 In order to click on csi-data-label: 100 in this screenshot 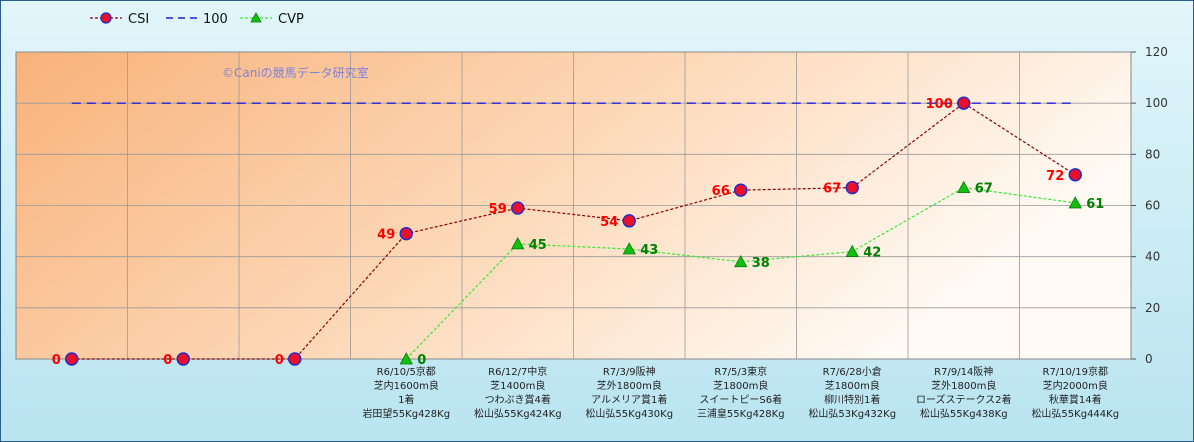, I will do `click(939, 104)`.